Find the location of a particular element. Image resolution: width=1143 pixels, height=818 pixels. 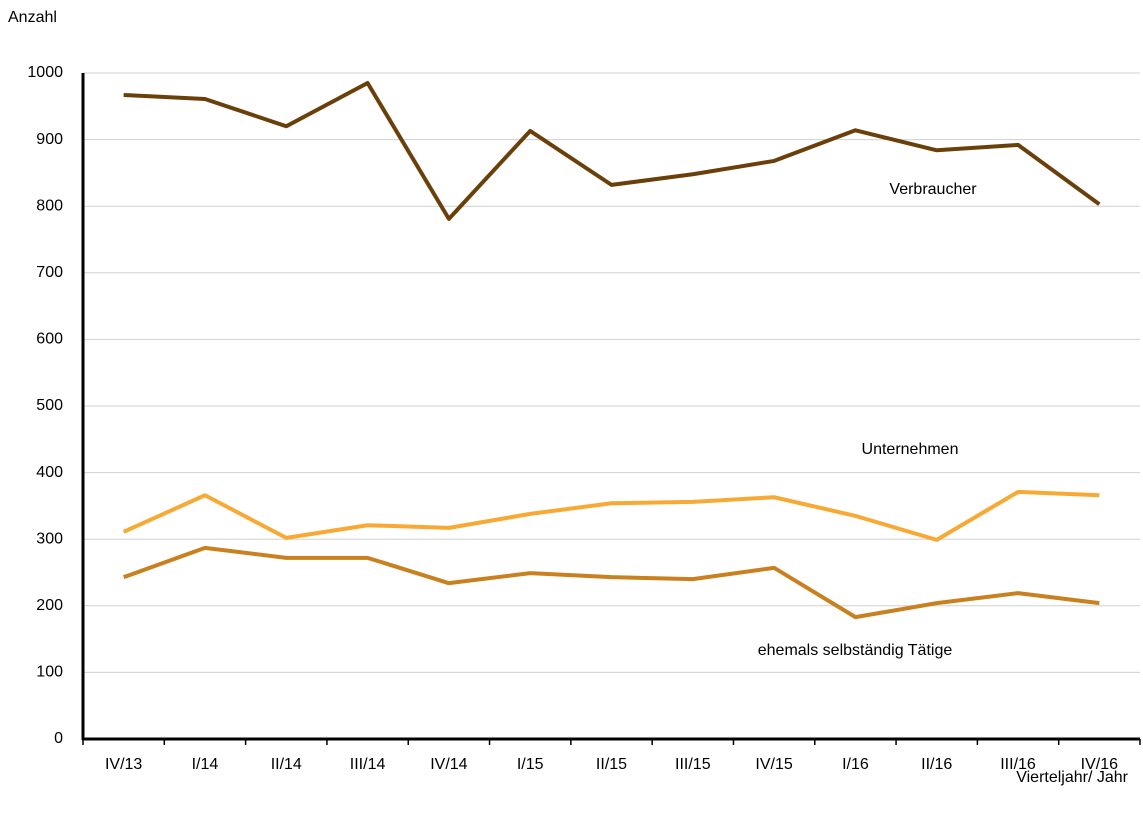

x-tick-label: I/14 is located at coordinates (205, 764).